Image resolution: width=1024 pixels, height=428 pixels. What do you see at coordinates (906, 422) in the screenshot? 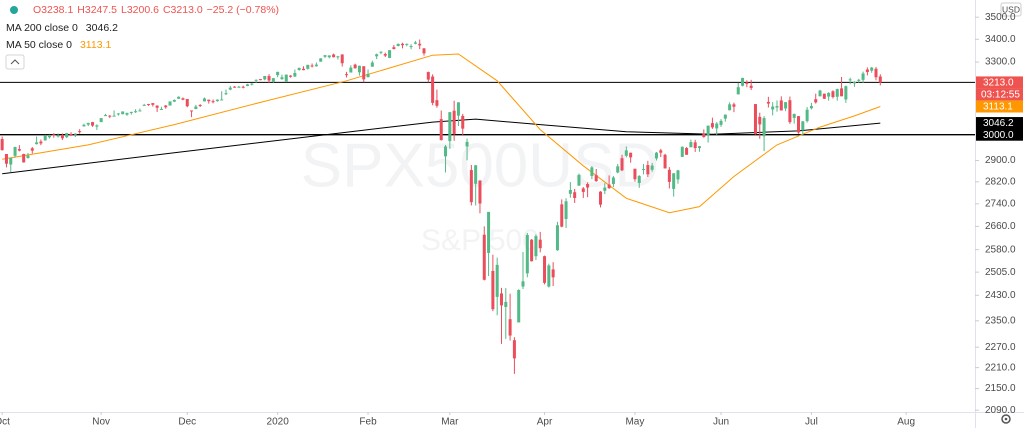
I see `x-tick-label: Aug` at bounding box center [906, 422].